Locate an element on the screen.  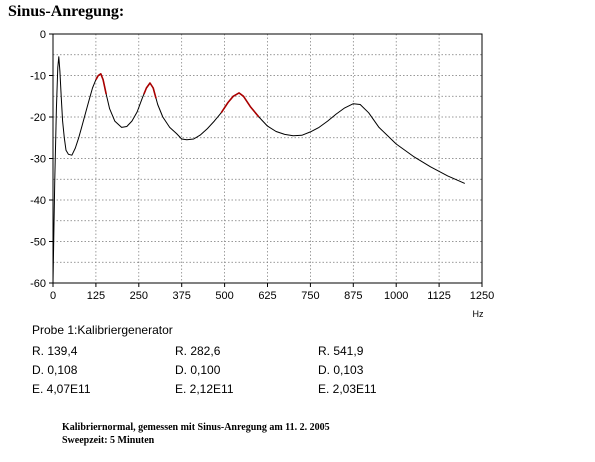
y-tick-label: -50 is located at coordinates (38, 243).